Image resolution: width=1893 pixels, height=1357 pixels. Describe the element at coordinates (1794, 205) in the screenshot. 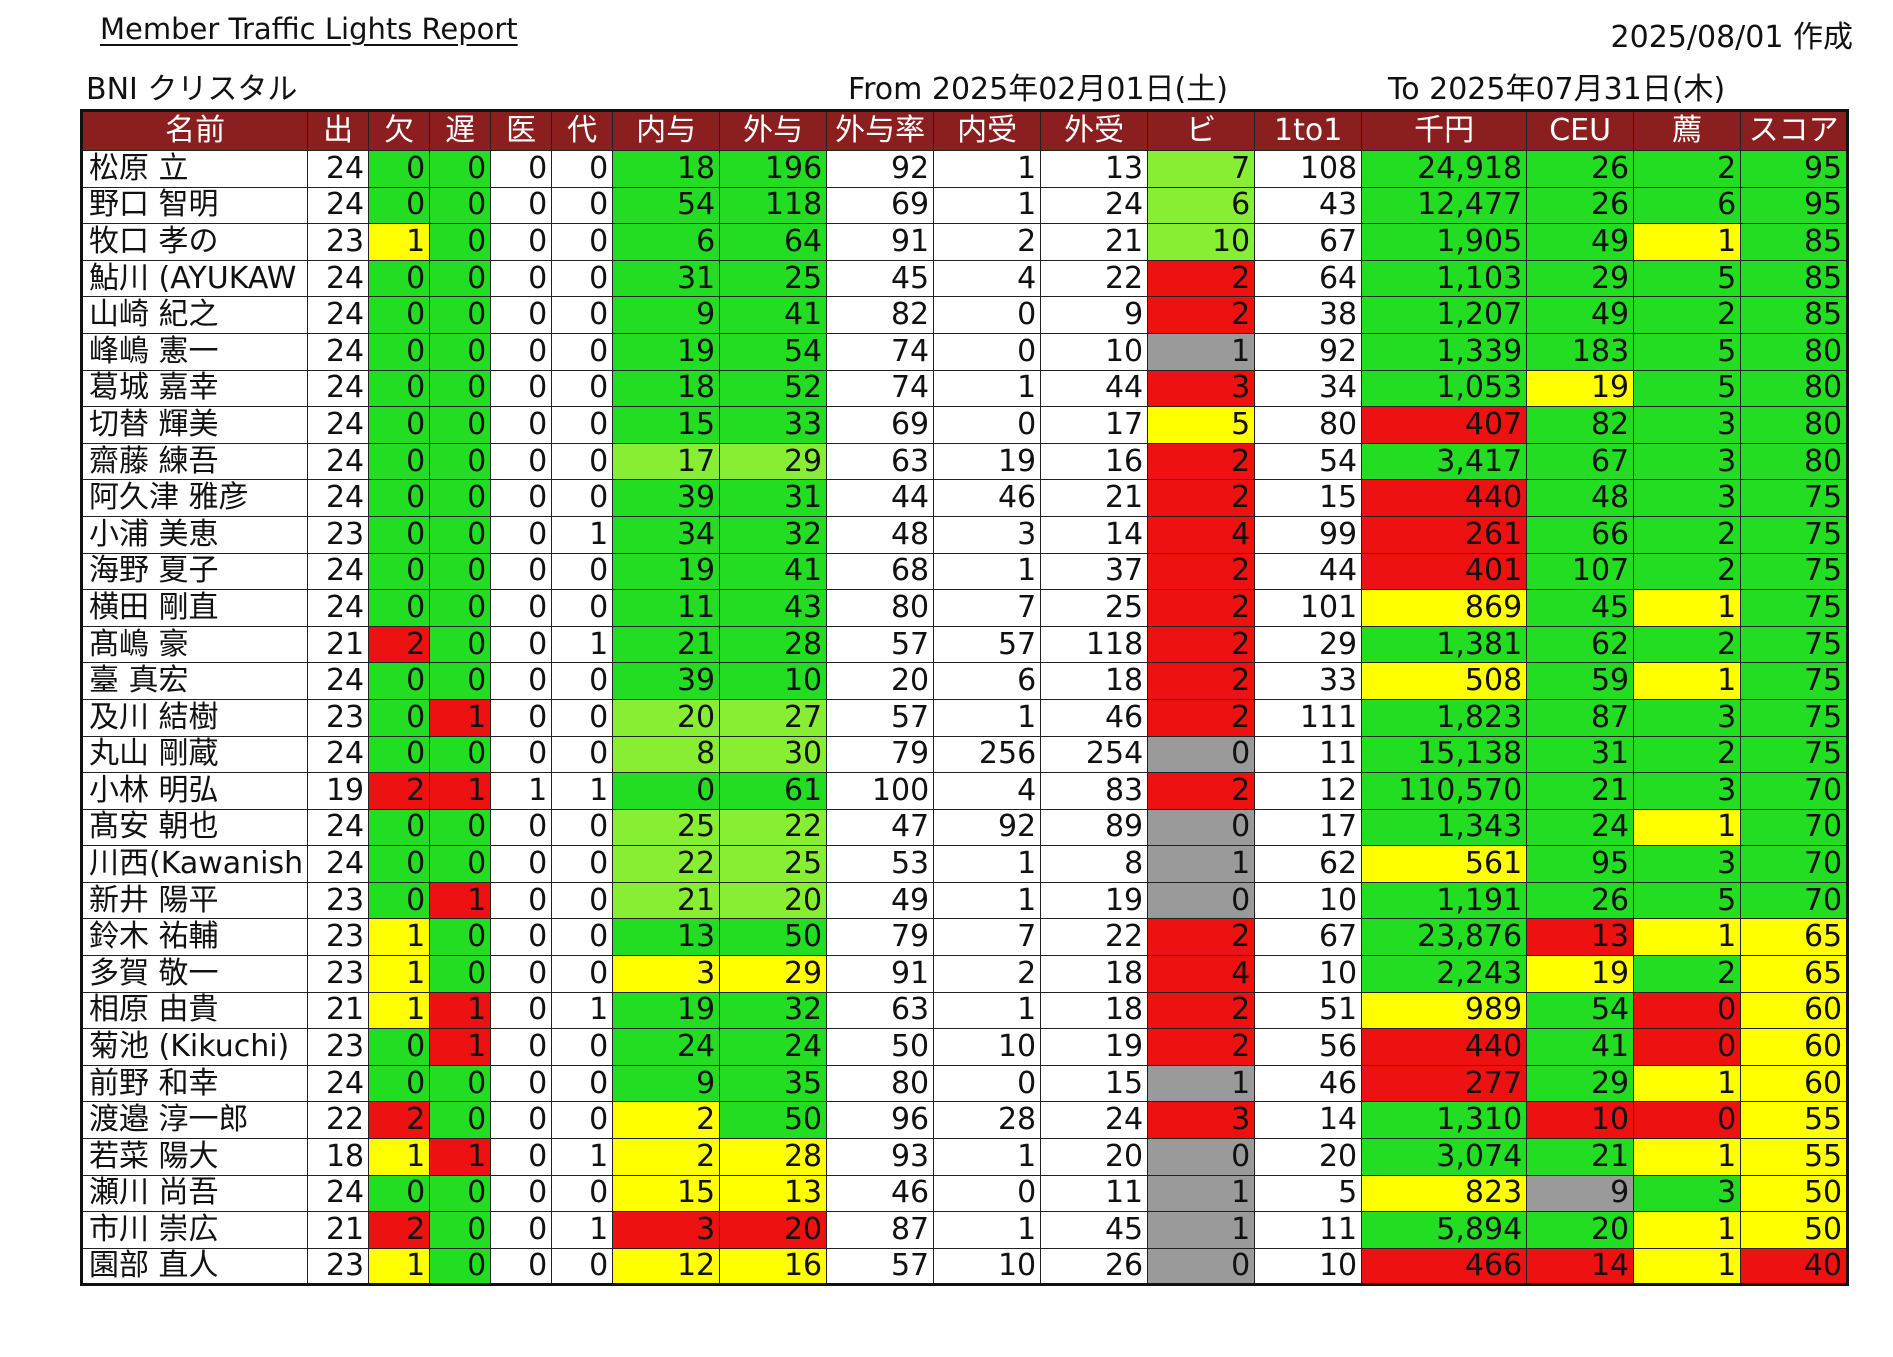

I see `table-cell: 95` at that location.